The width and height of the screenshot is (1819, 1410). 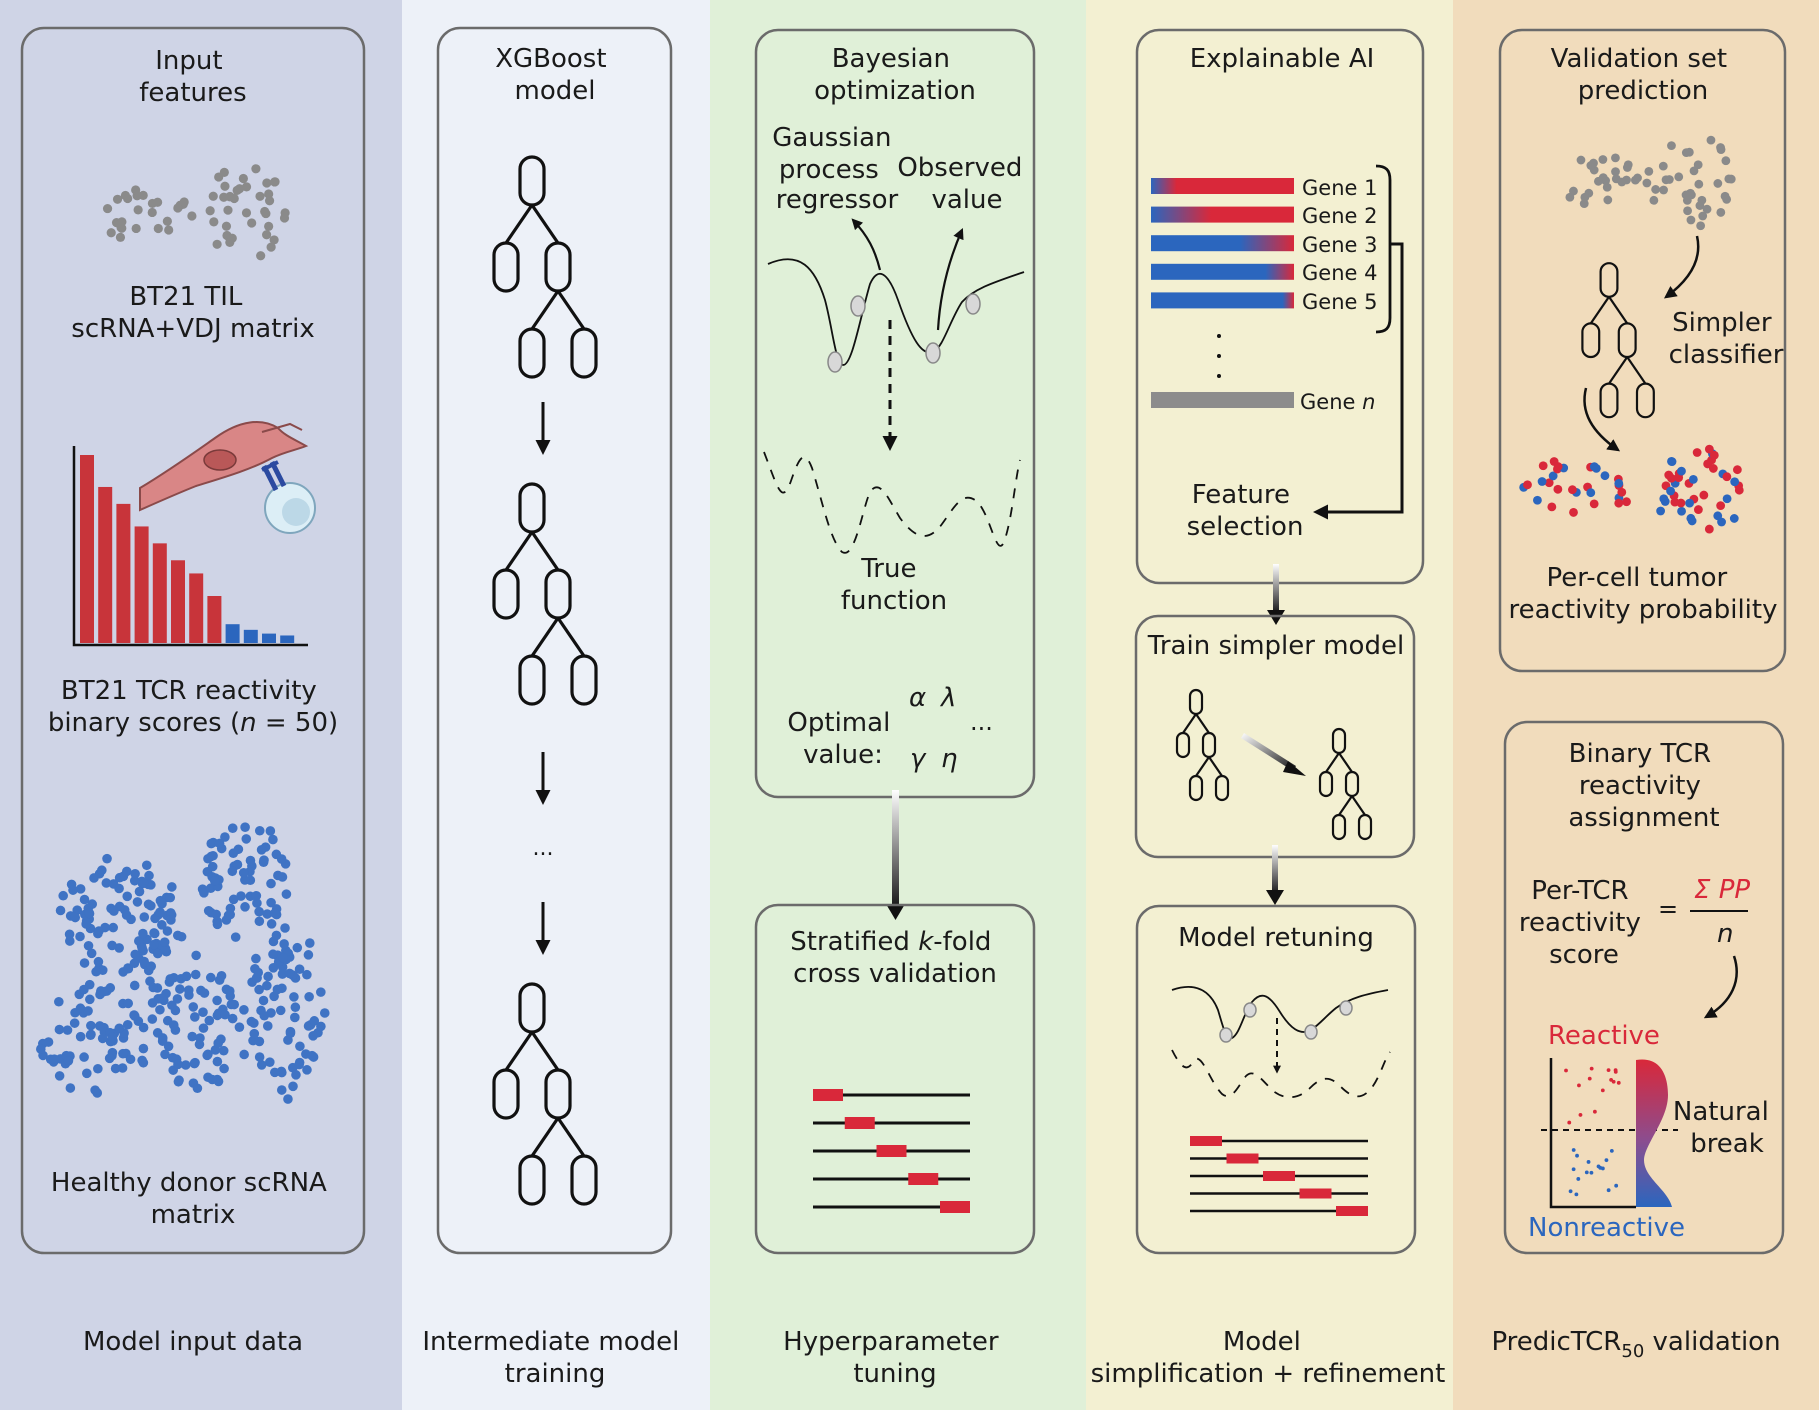 I want to click on tumor-cell-illustration, so click(x=224, y=466).